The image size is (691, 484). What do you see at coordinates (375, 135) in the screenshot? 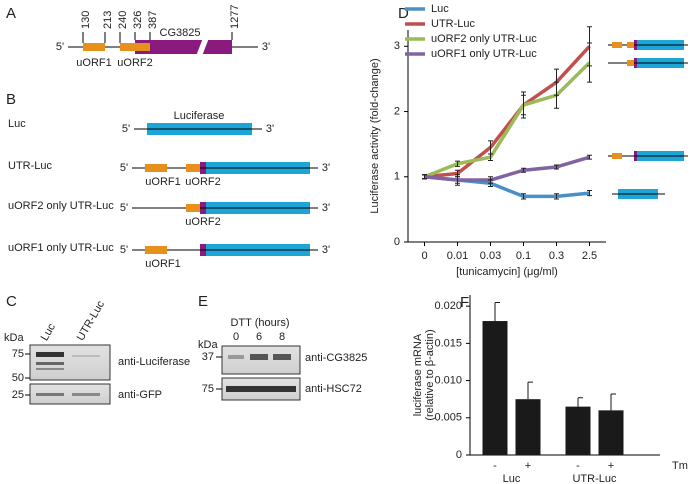
I see `y-axis-label: Luciferase activity (fold-change)` at bounding box center [375, 135].